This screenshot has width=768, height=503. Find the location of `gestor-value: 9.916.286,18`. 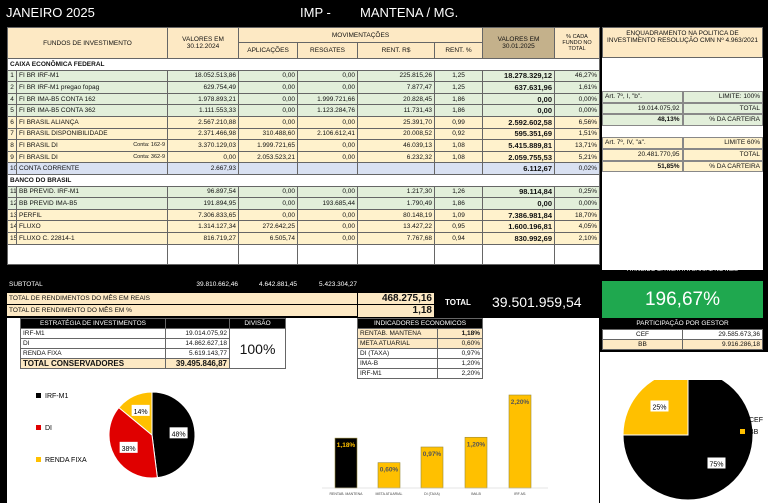

gestor-value: 9.916.286,18 is located at coordinates (722, 344).